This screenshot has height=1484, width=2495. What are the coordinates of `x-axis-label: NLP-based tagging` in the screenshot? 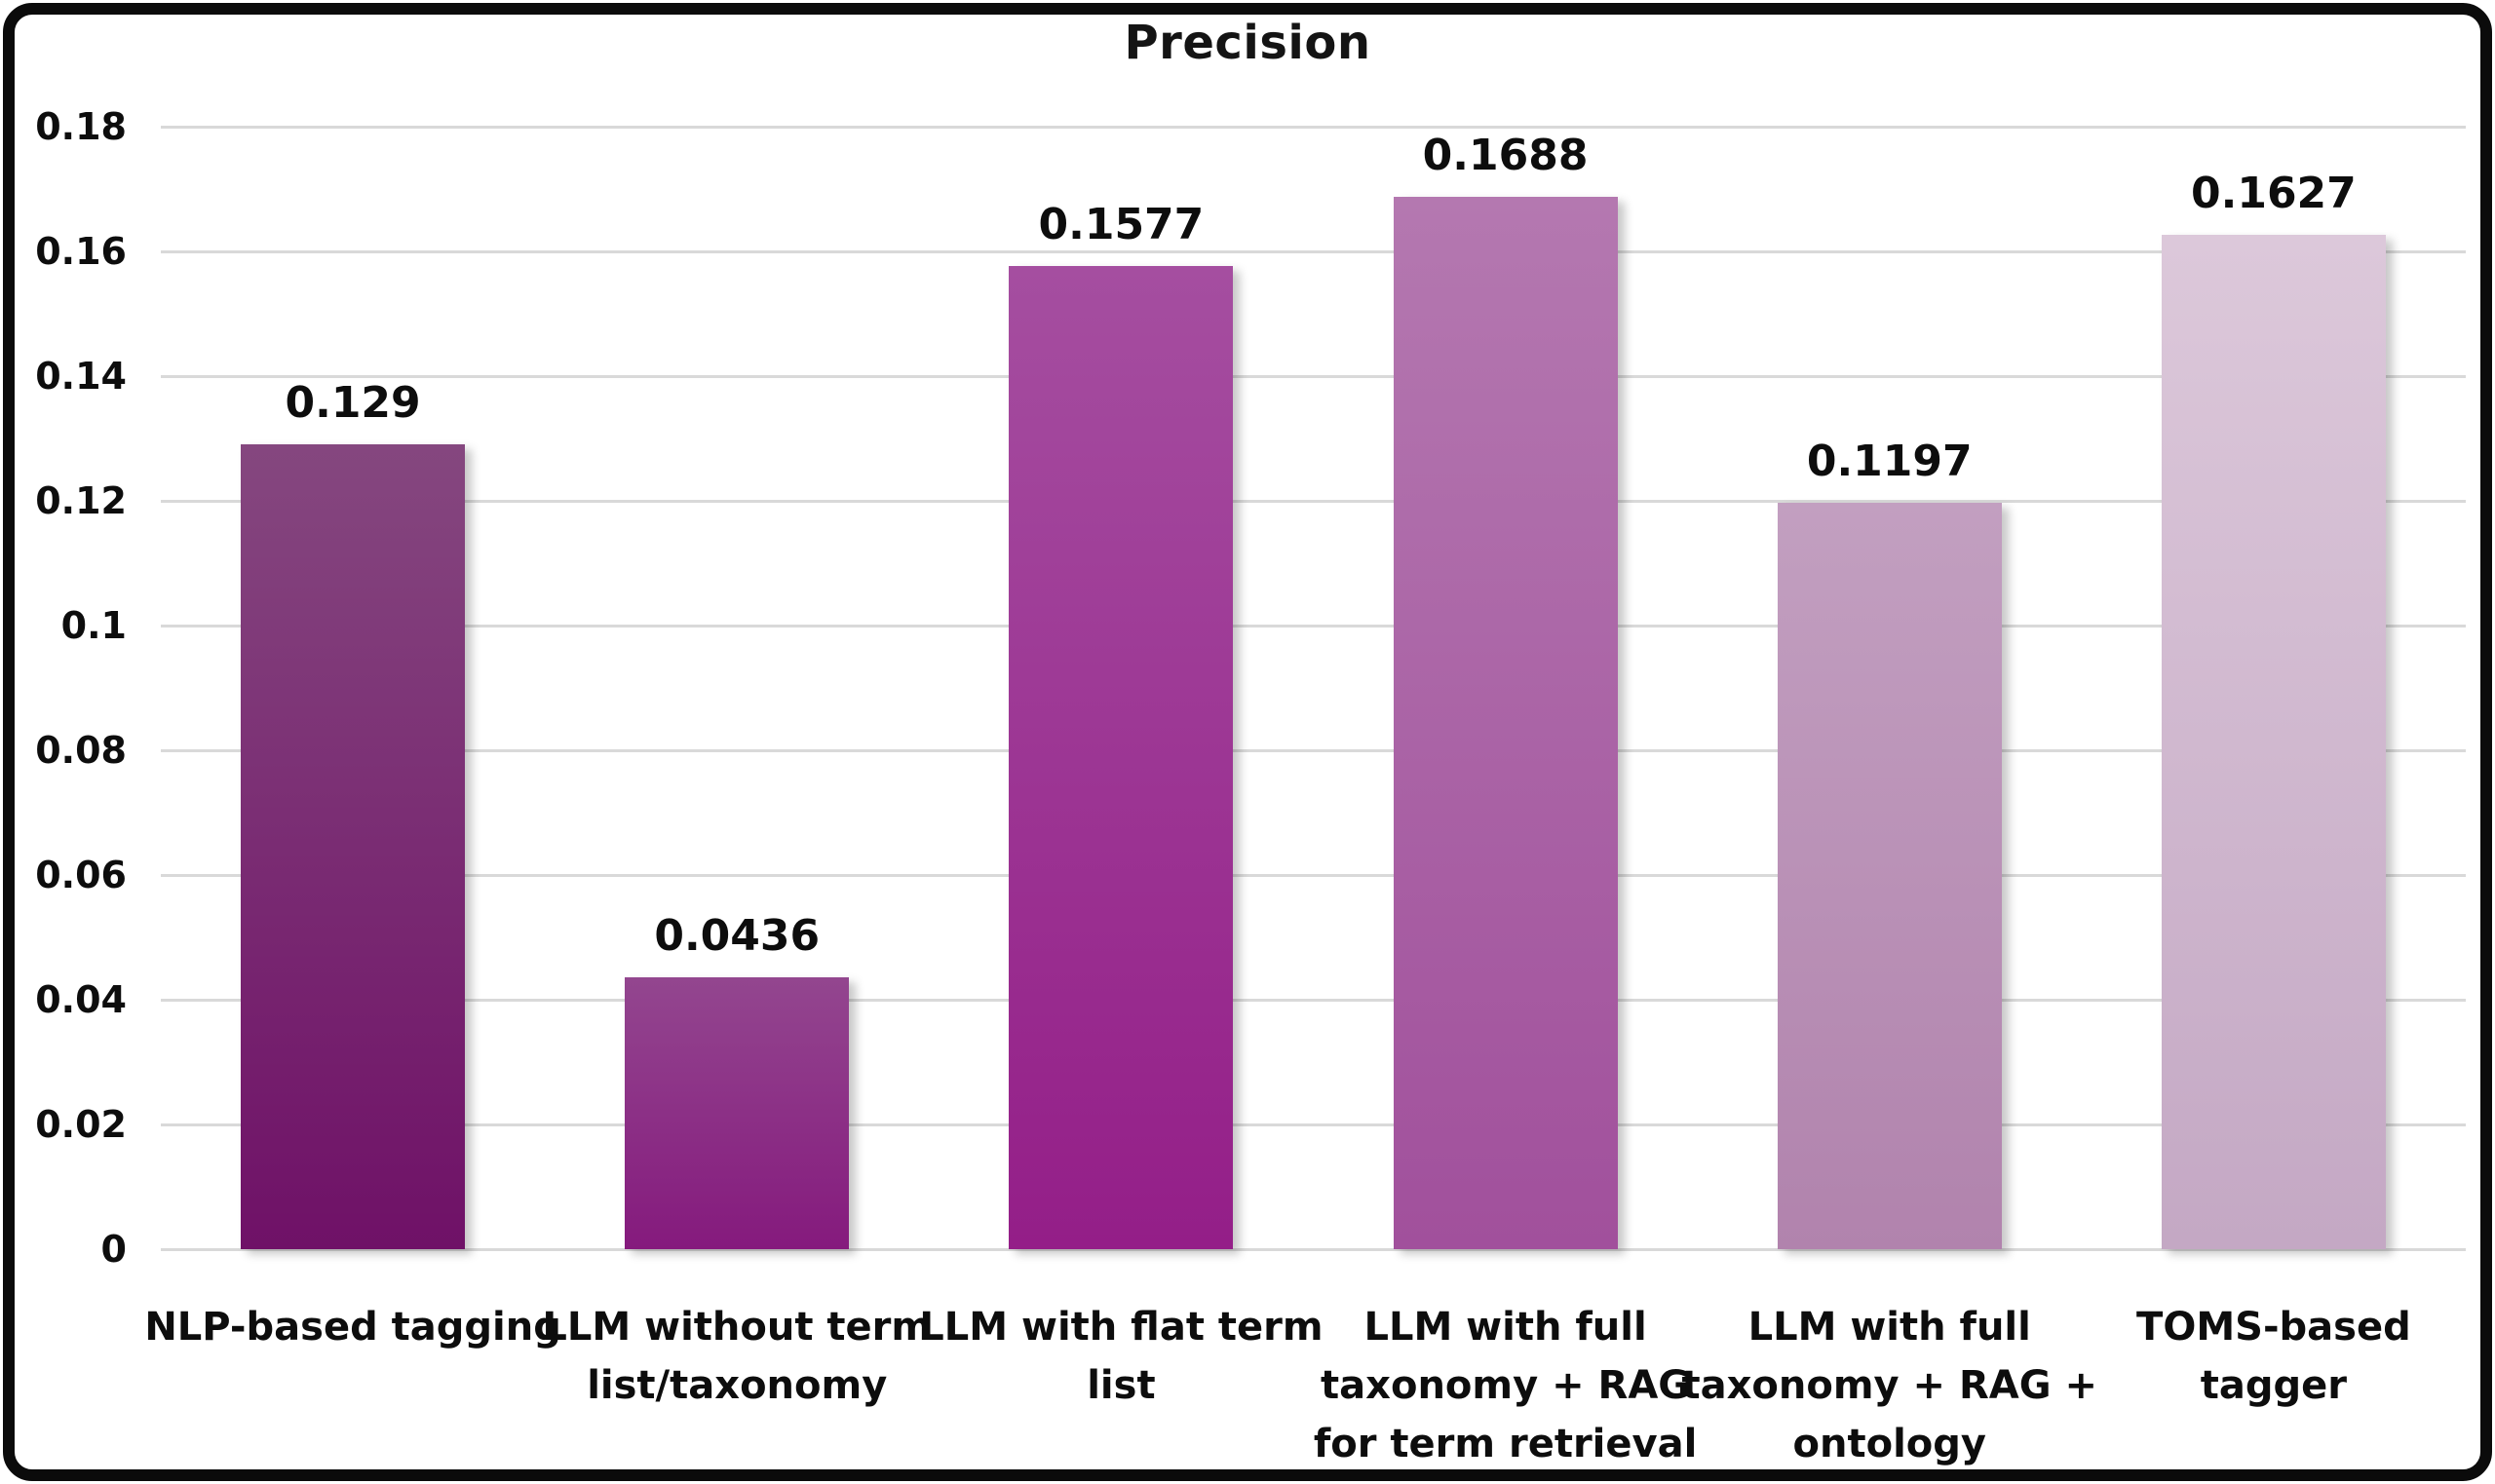 It's located at (352, 1327).